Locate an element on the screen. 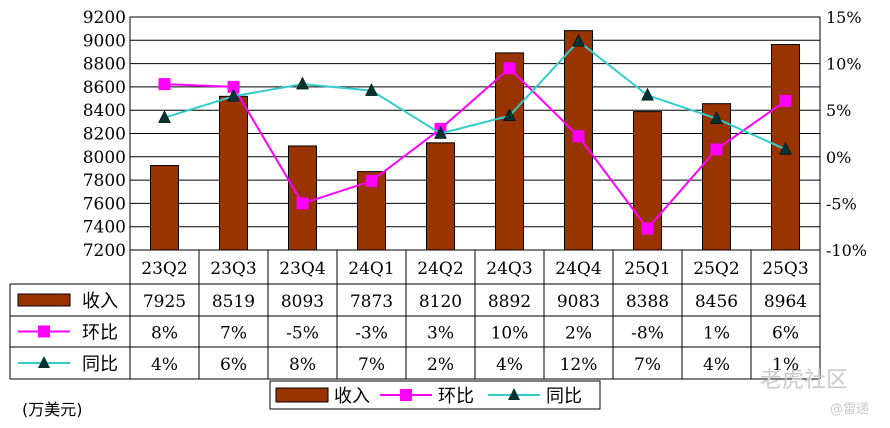 The width and height of the screenshot is (890, 428). legend-label: 同比 is located at coordinates (564, 396).